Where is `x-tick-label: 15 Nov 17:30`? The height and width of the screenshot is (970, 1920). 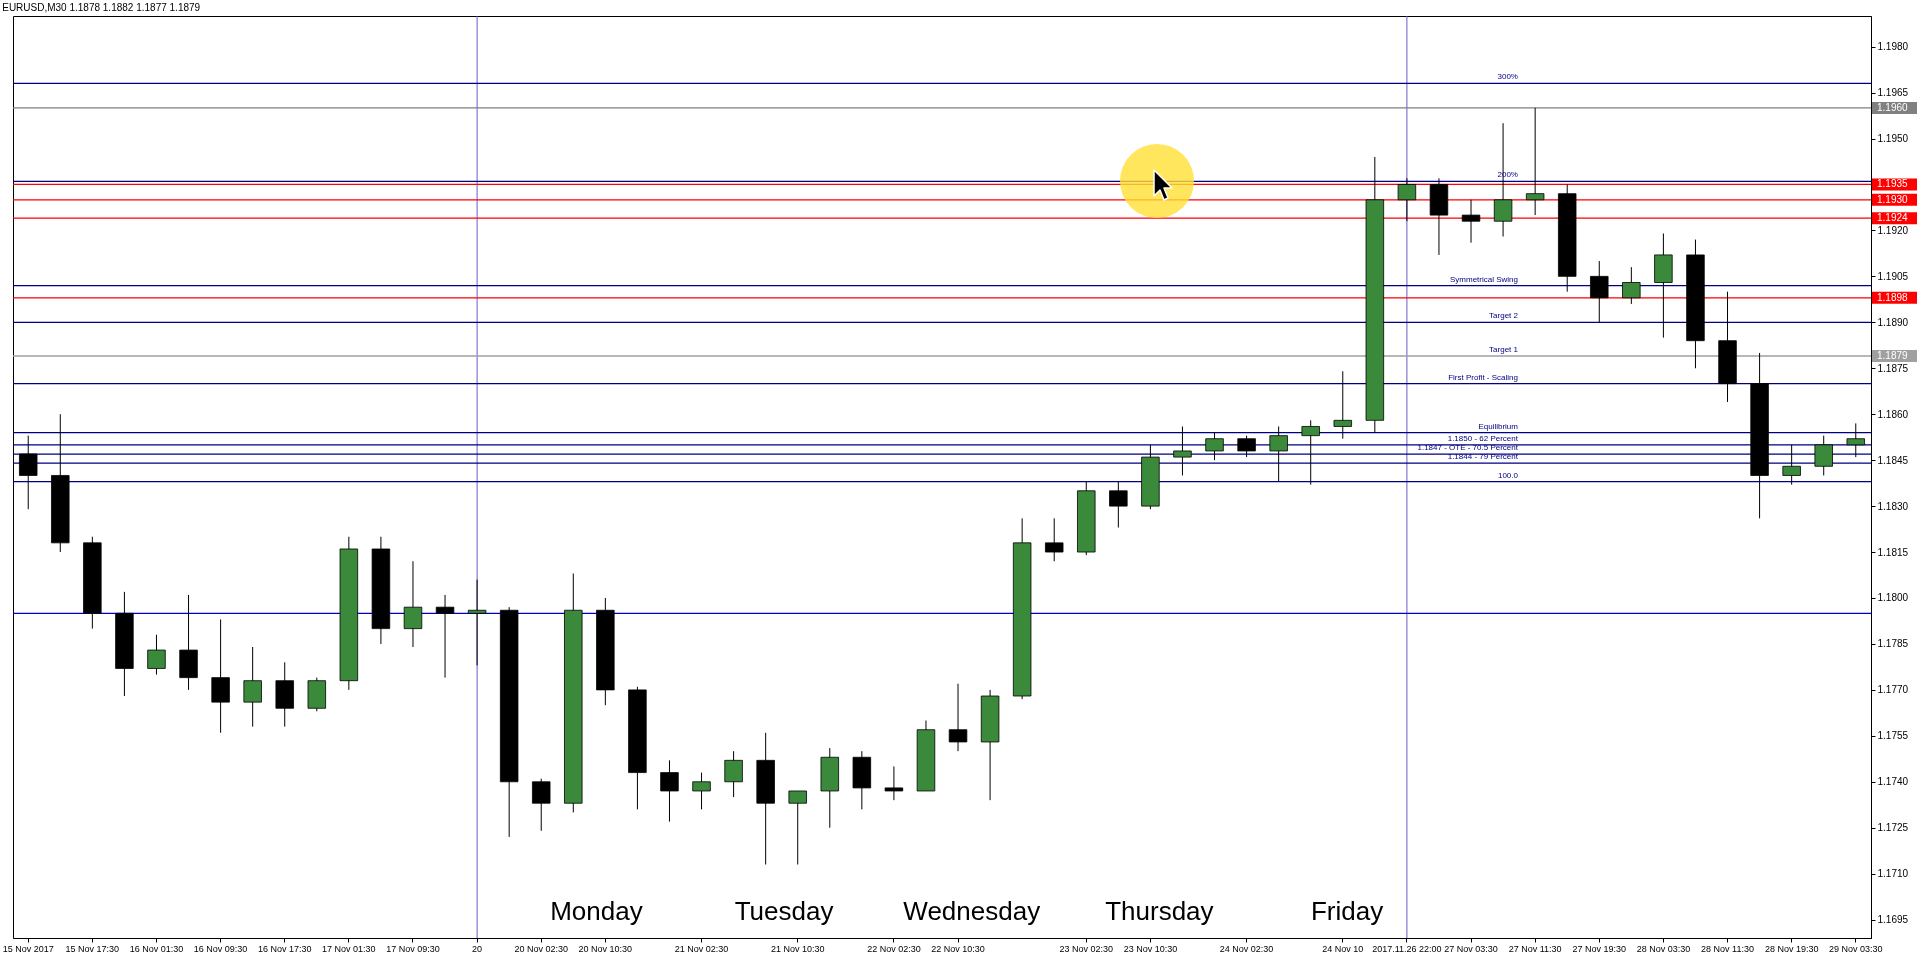 x-tick-label: 15 Nov 17:30 is located at coordinates (92, 948).